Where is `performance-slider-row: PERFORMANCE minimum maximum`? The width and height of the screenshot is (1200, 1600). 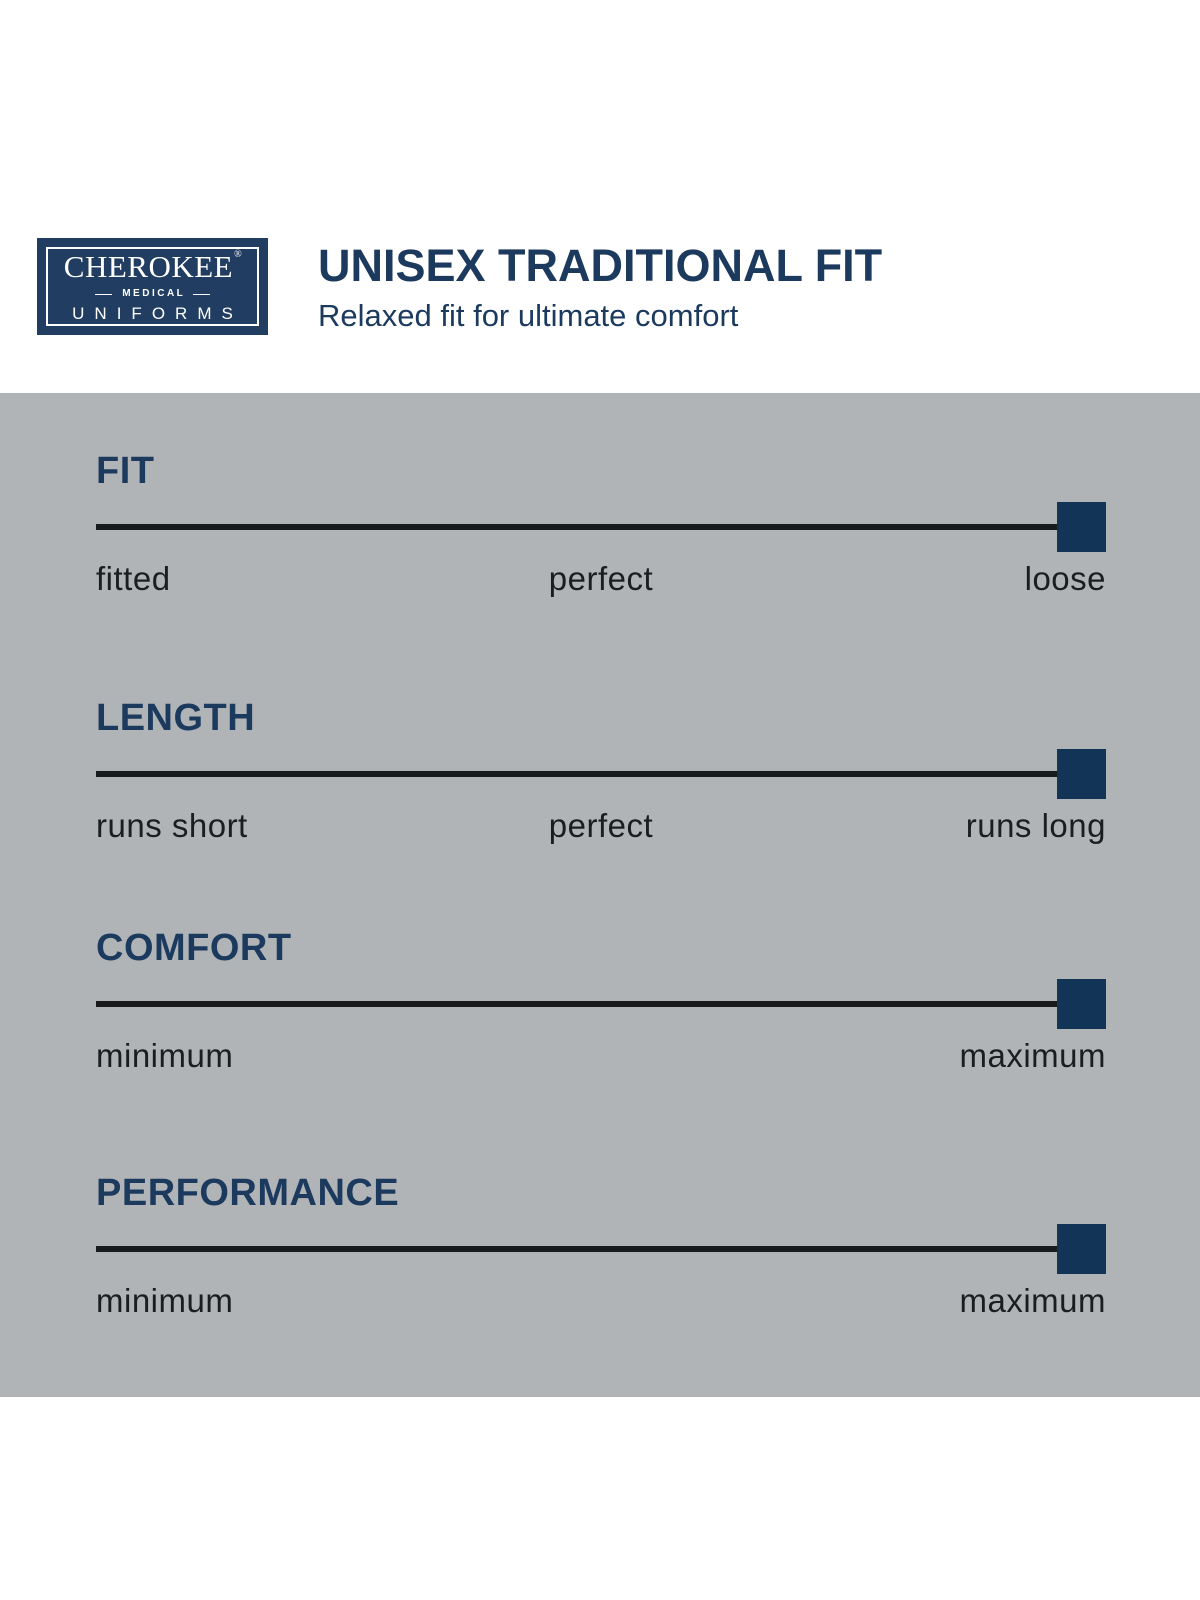
performance-slider-row: PERFORMANCE minimum maximum is located at coordinates (601, 1254).